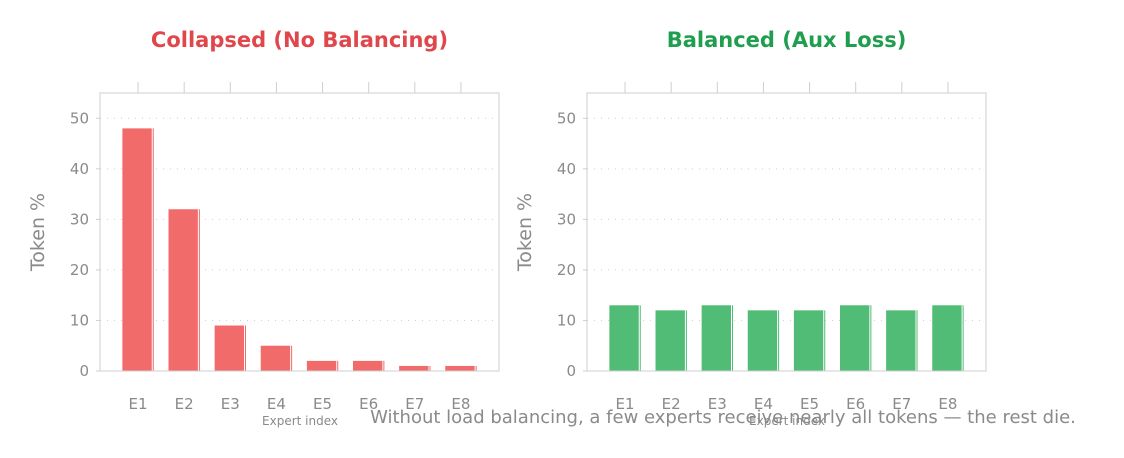 The height and width of the screenshot is (458, 1124). I want to click on chart-title: Collapsed (No Balancing), so click(299, 40).